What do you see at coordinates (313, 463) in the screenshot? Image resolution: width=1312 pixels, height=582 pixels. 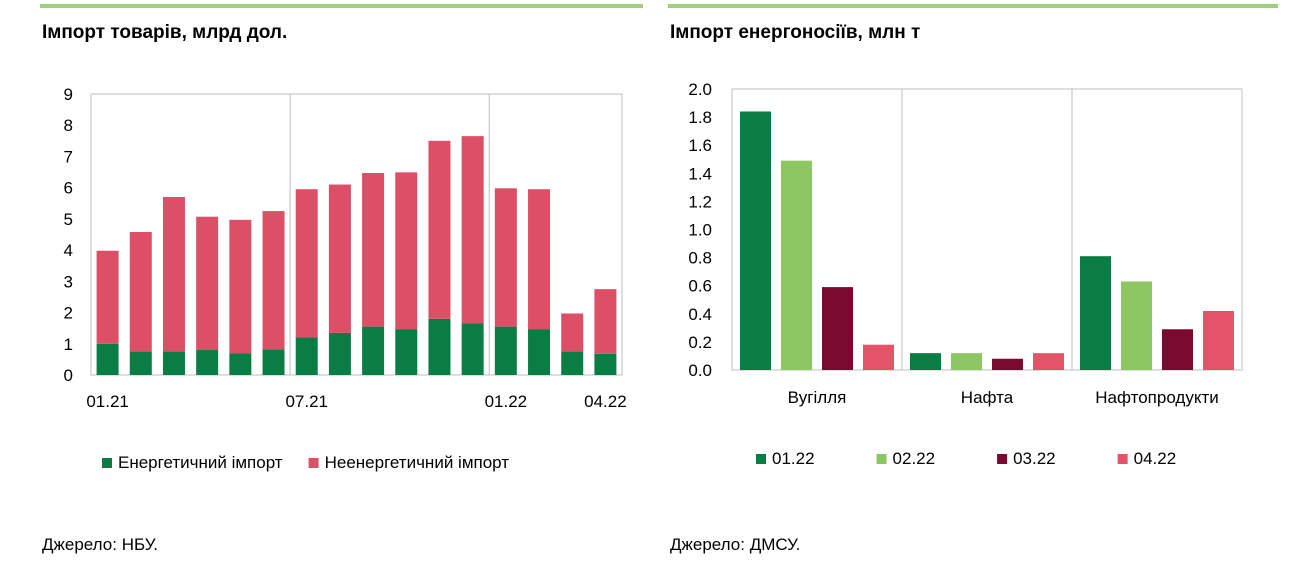 I see `legend-swatch-non_energy` at bounding box center [313, 463].